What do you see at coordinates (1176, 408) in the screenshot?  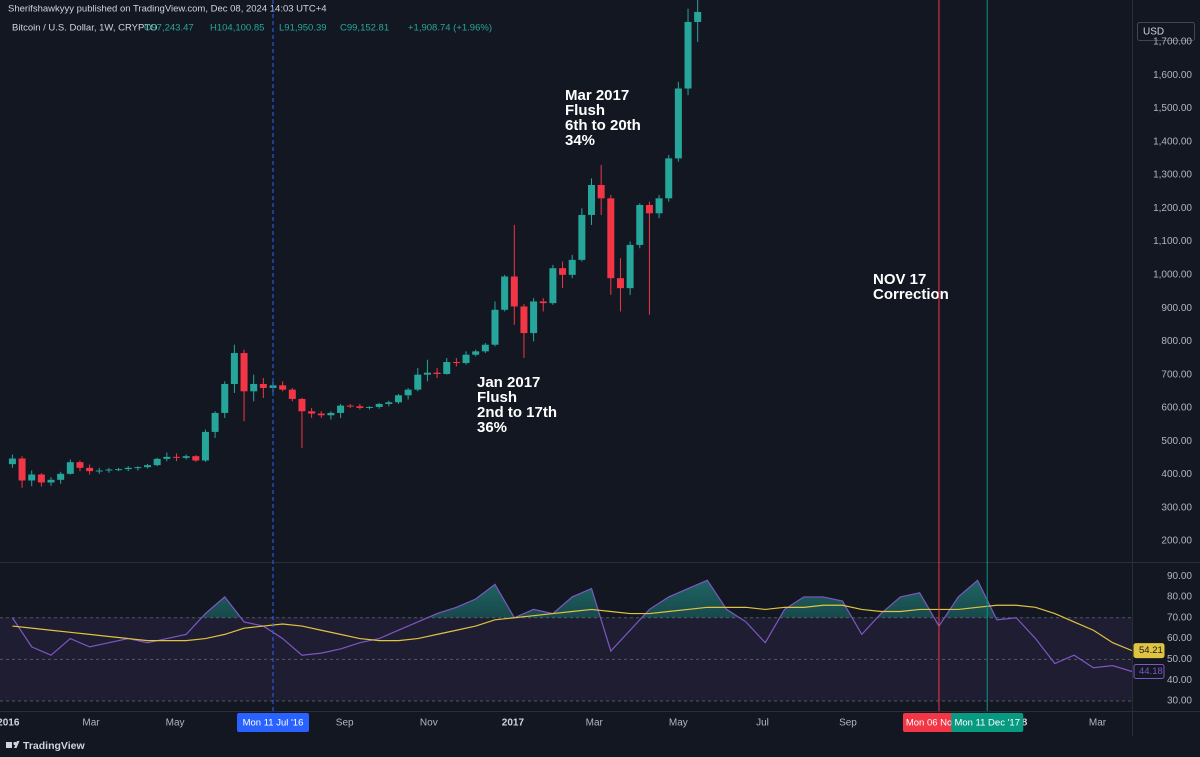 I see `y-tick-label: 600.00` at bounding box center [1176, 408].